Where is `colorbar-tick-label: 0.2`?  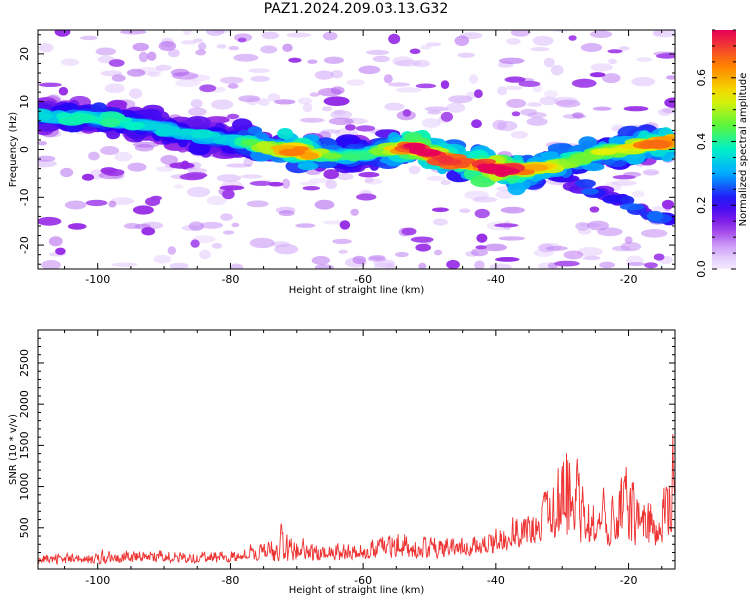
colorbar-tick-label: 0.2 is located at coordinates (701, 206).